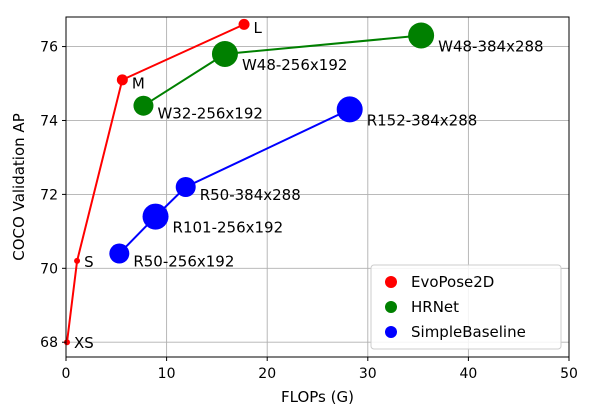 The image size is (598, 416). Describe the element at coordinates (468, 374) in the screenshot. I see `x-tick-label: 40` at that location.